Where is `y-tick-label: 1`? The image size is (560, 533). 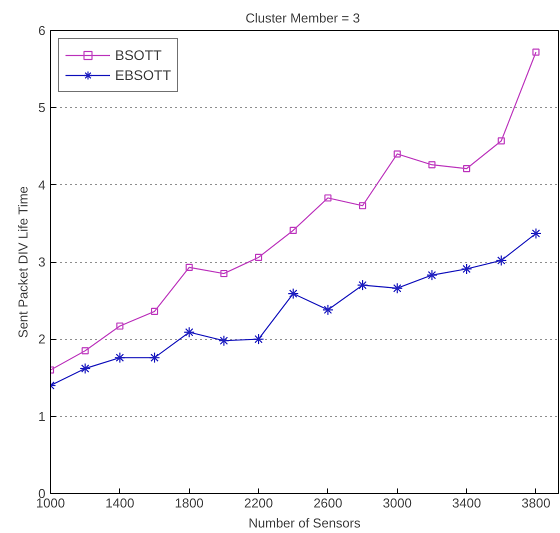
y-tick-label: 1 is located at coordinates (42, 416).